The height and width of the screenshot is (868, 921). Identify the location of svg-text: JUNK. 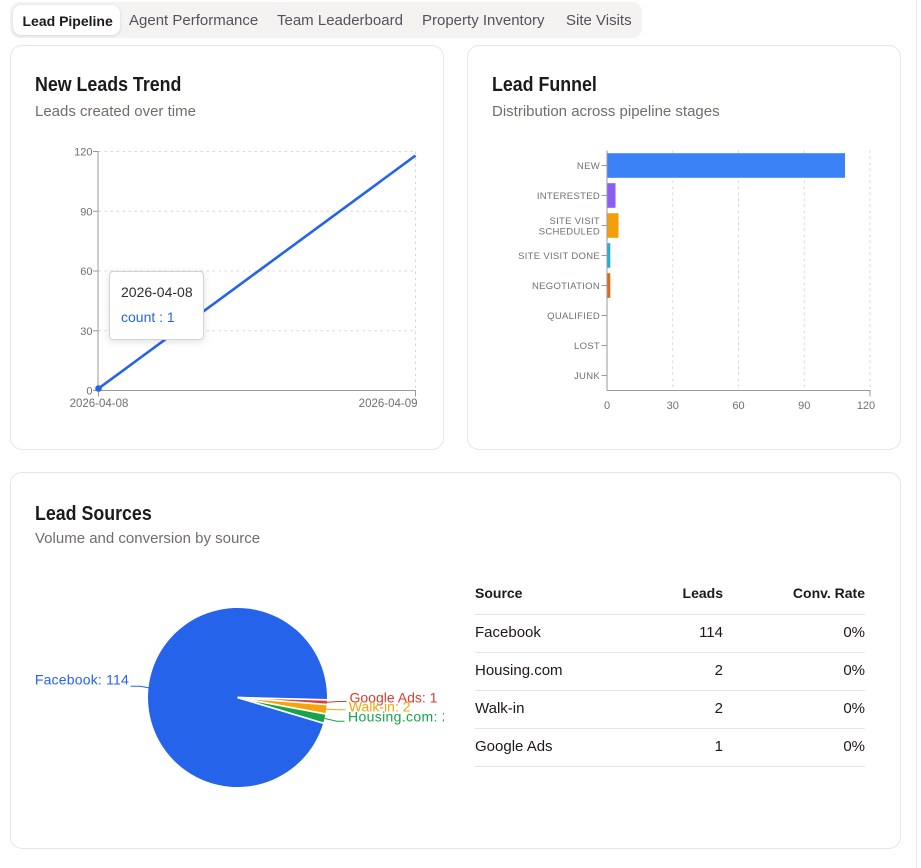
(587, 376).